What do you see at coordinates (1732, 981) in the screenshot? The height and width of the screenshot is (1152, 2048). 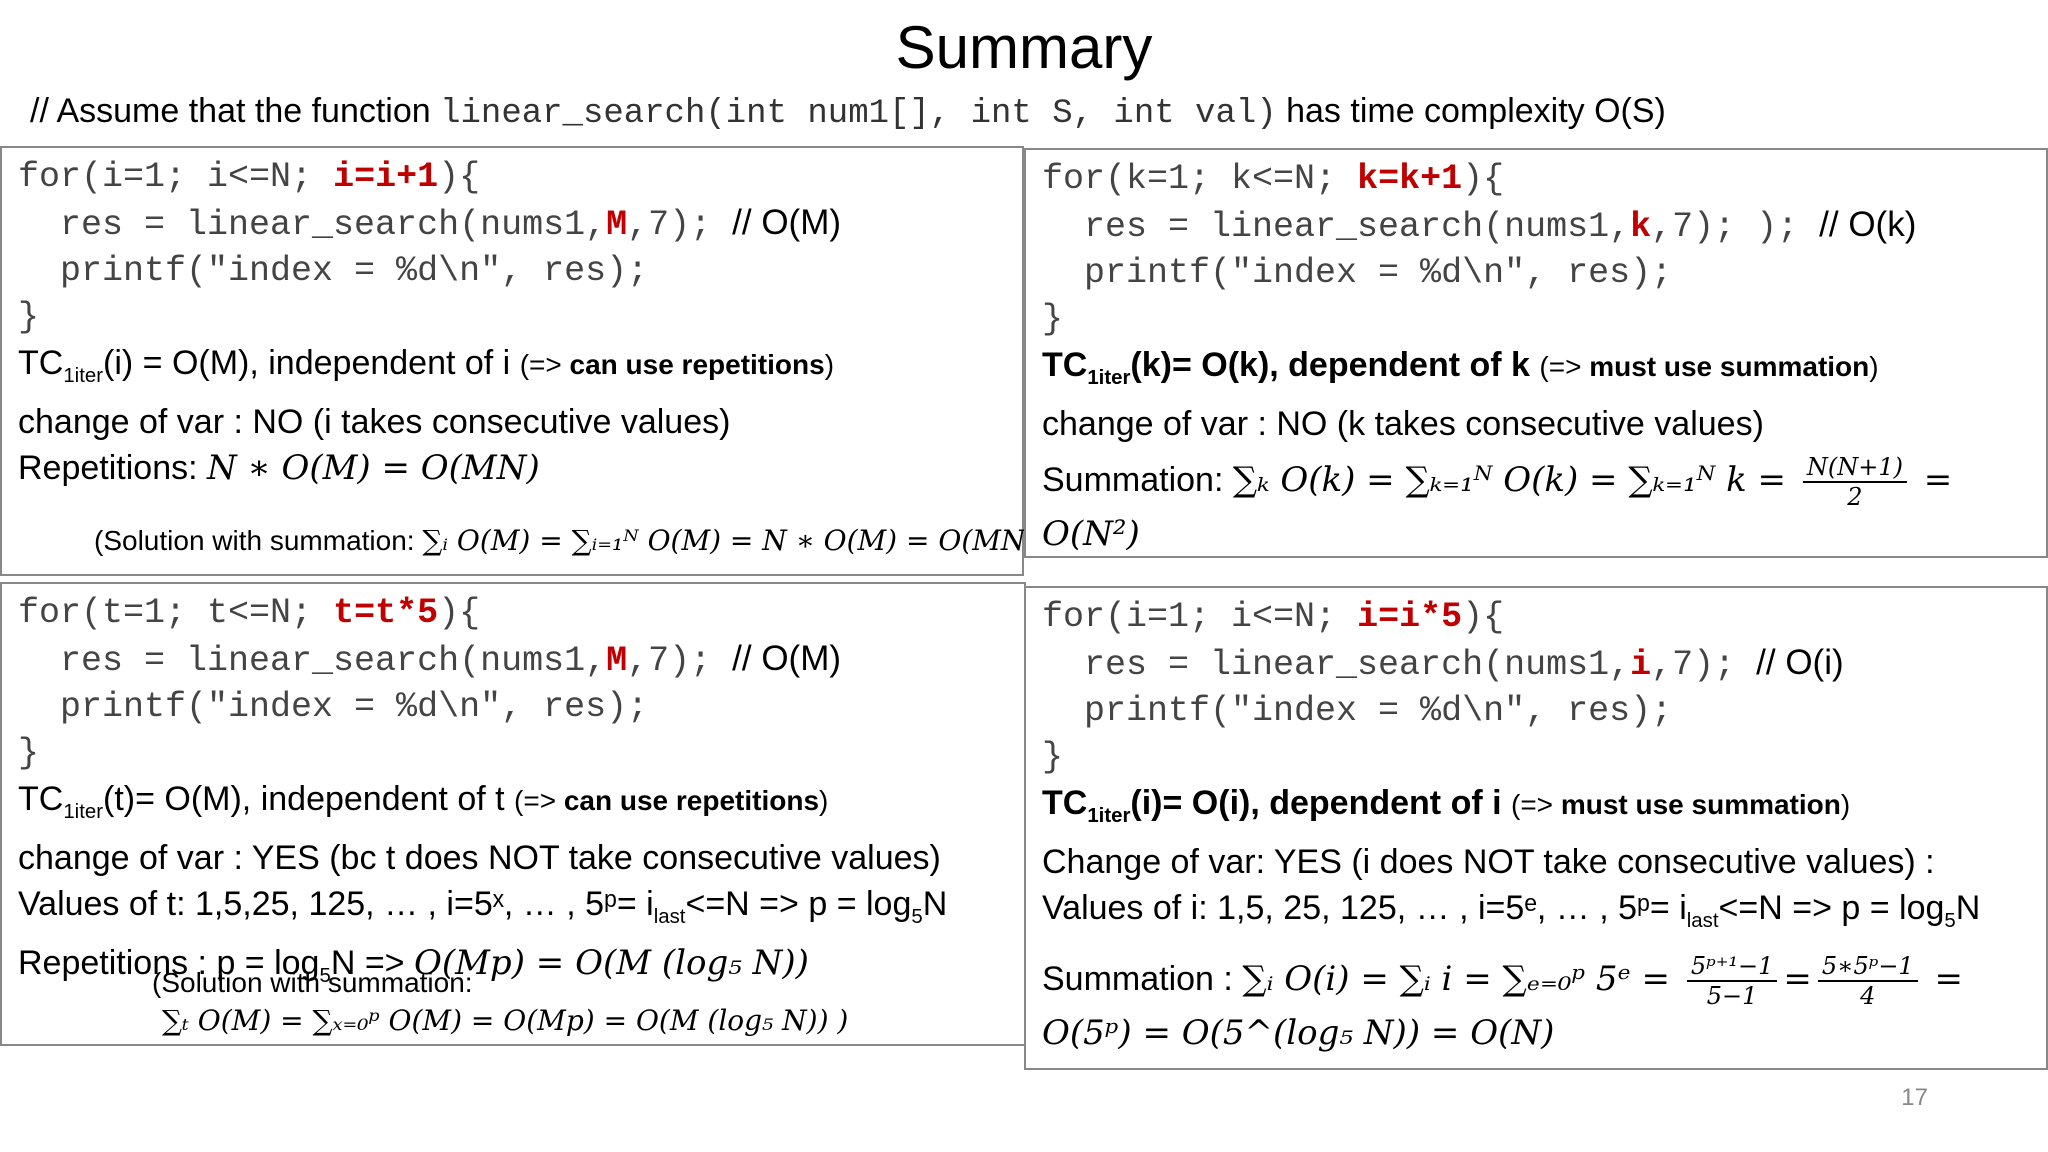 I see `fraction-1: 5ᵖ⁺¹−1 5−1` at bounding box center [1732, 981].